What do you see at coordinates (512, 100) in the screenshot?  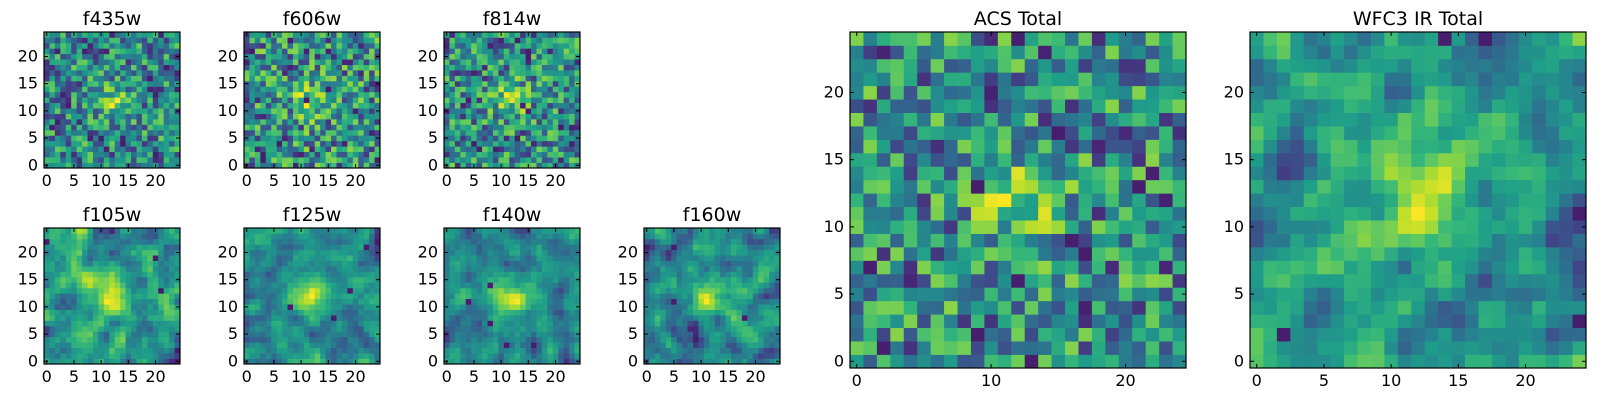 I see `plot-frame` at bounding box center [512, 100].